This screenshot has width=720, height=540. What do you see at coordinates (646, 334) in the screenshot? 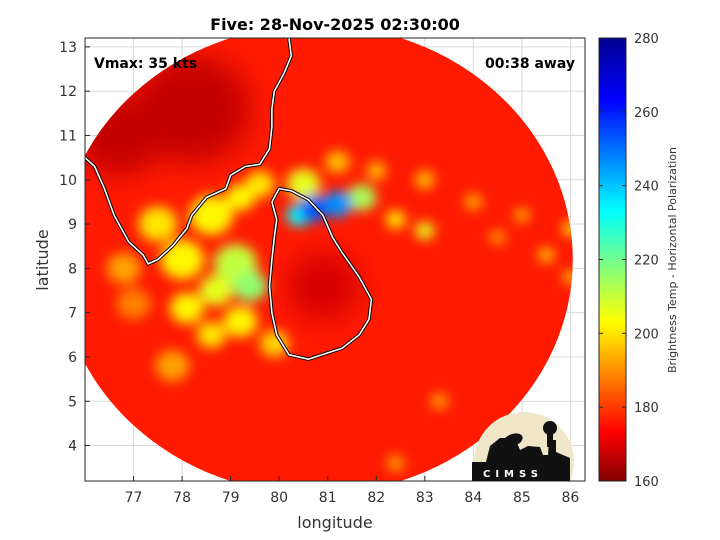
I see `colorbar-tick-label: 200` at bounding box center [646, 334].